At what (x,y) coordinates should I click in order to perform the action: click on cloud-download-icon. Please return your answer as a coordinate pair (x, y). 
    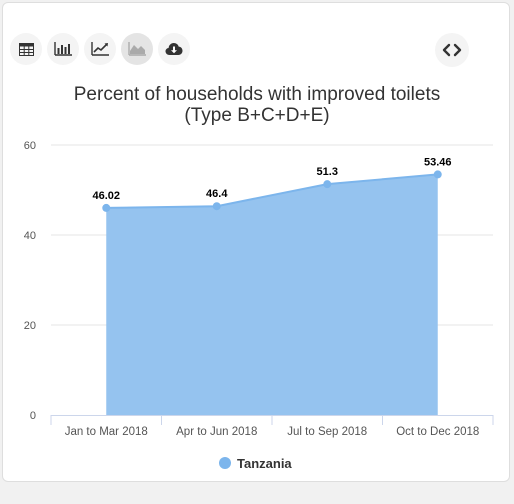
    Looking at the image, I should click on (174, 49).